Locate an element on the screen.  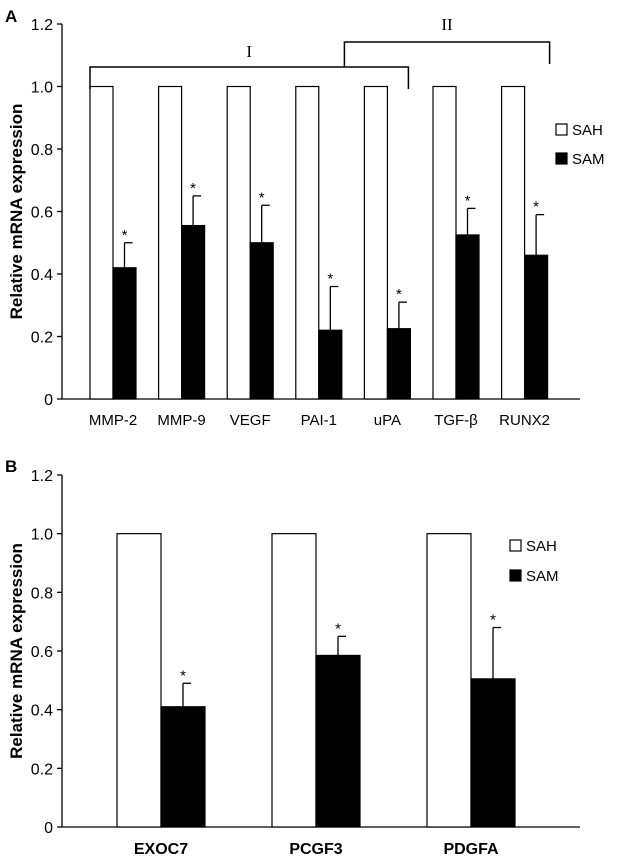
x-tick-label: PAI-1 is located at coordinates (319, 420).